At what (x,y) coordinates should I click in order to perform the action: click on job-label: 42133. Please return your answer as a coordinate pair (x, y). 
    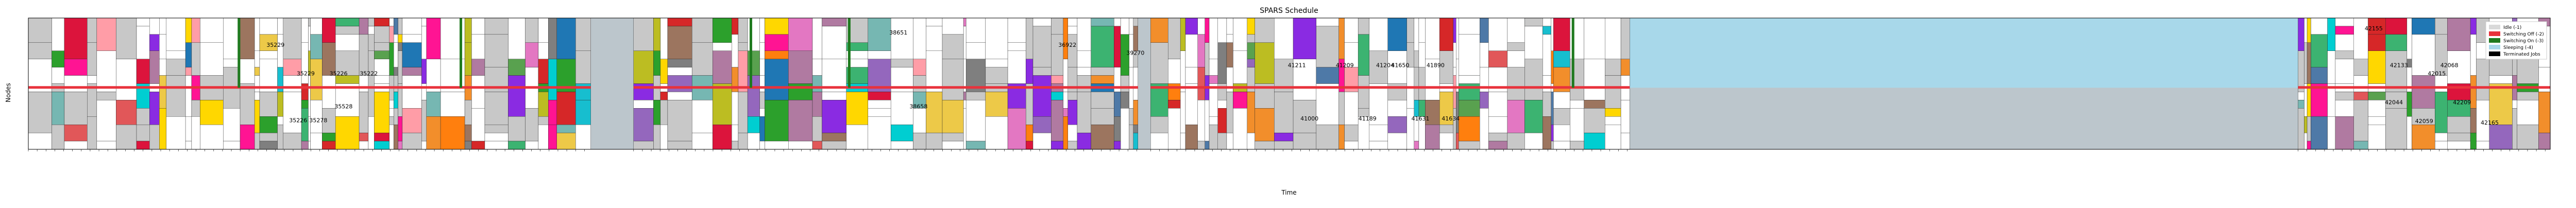
    Looking at the image, I should click on (2399, 65).